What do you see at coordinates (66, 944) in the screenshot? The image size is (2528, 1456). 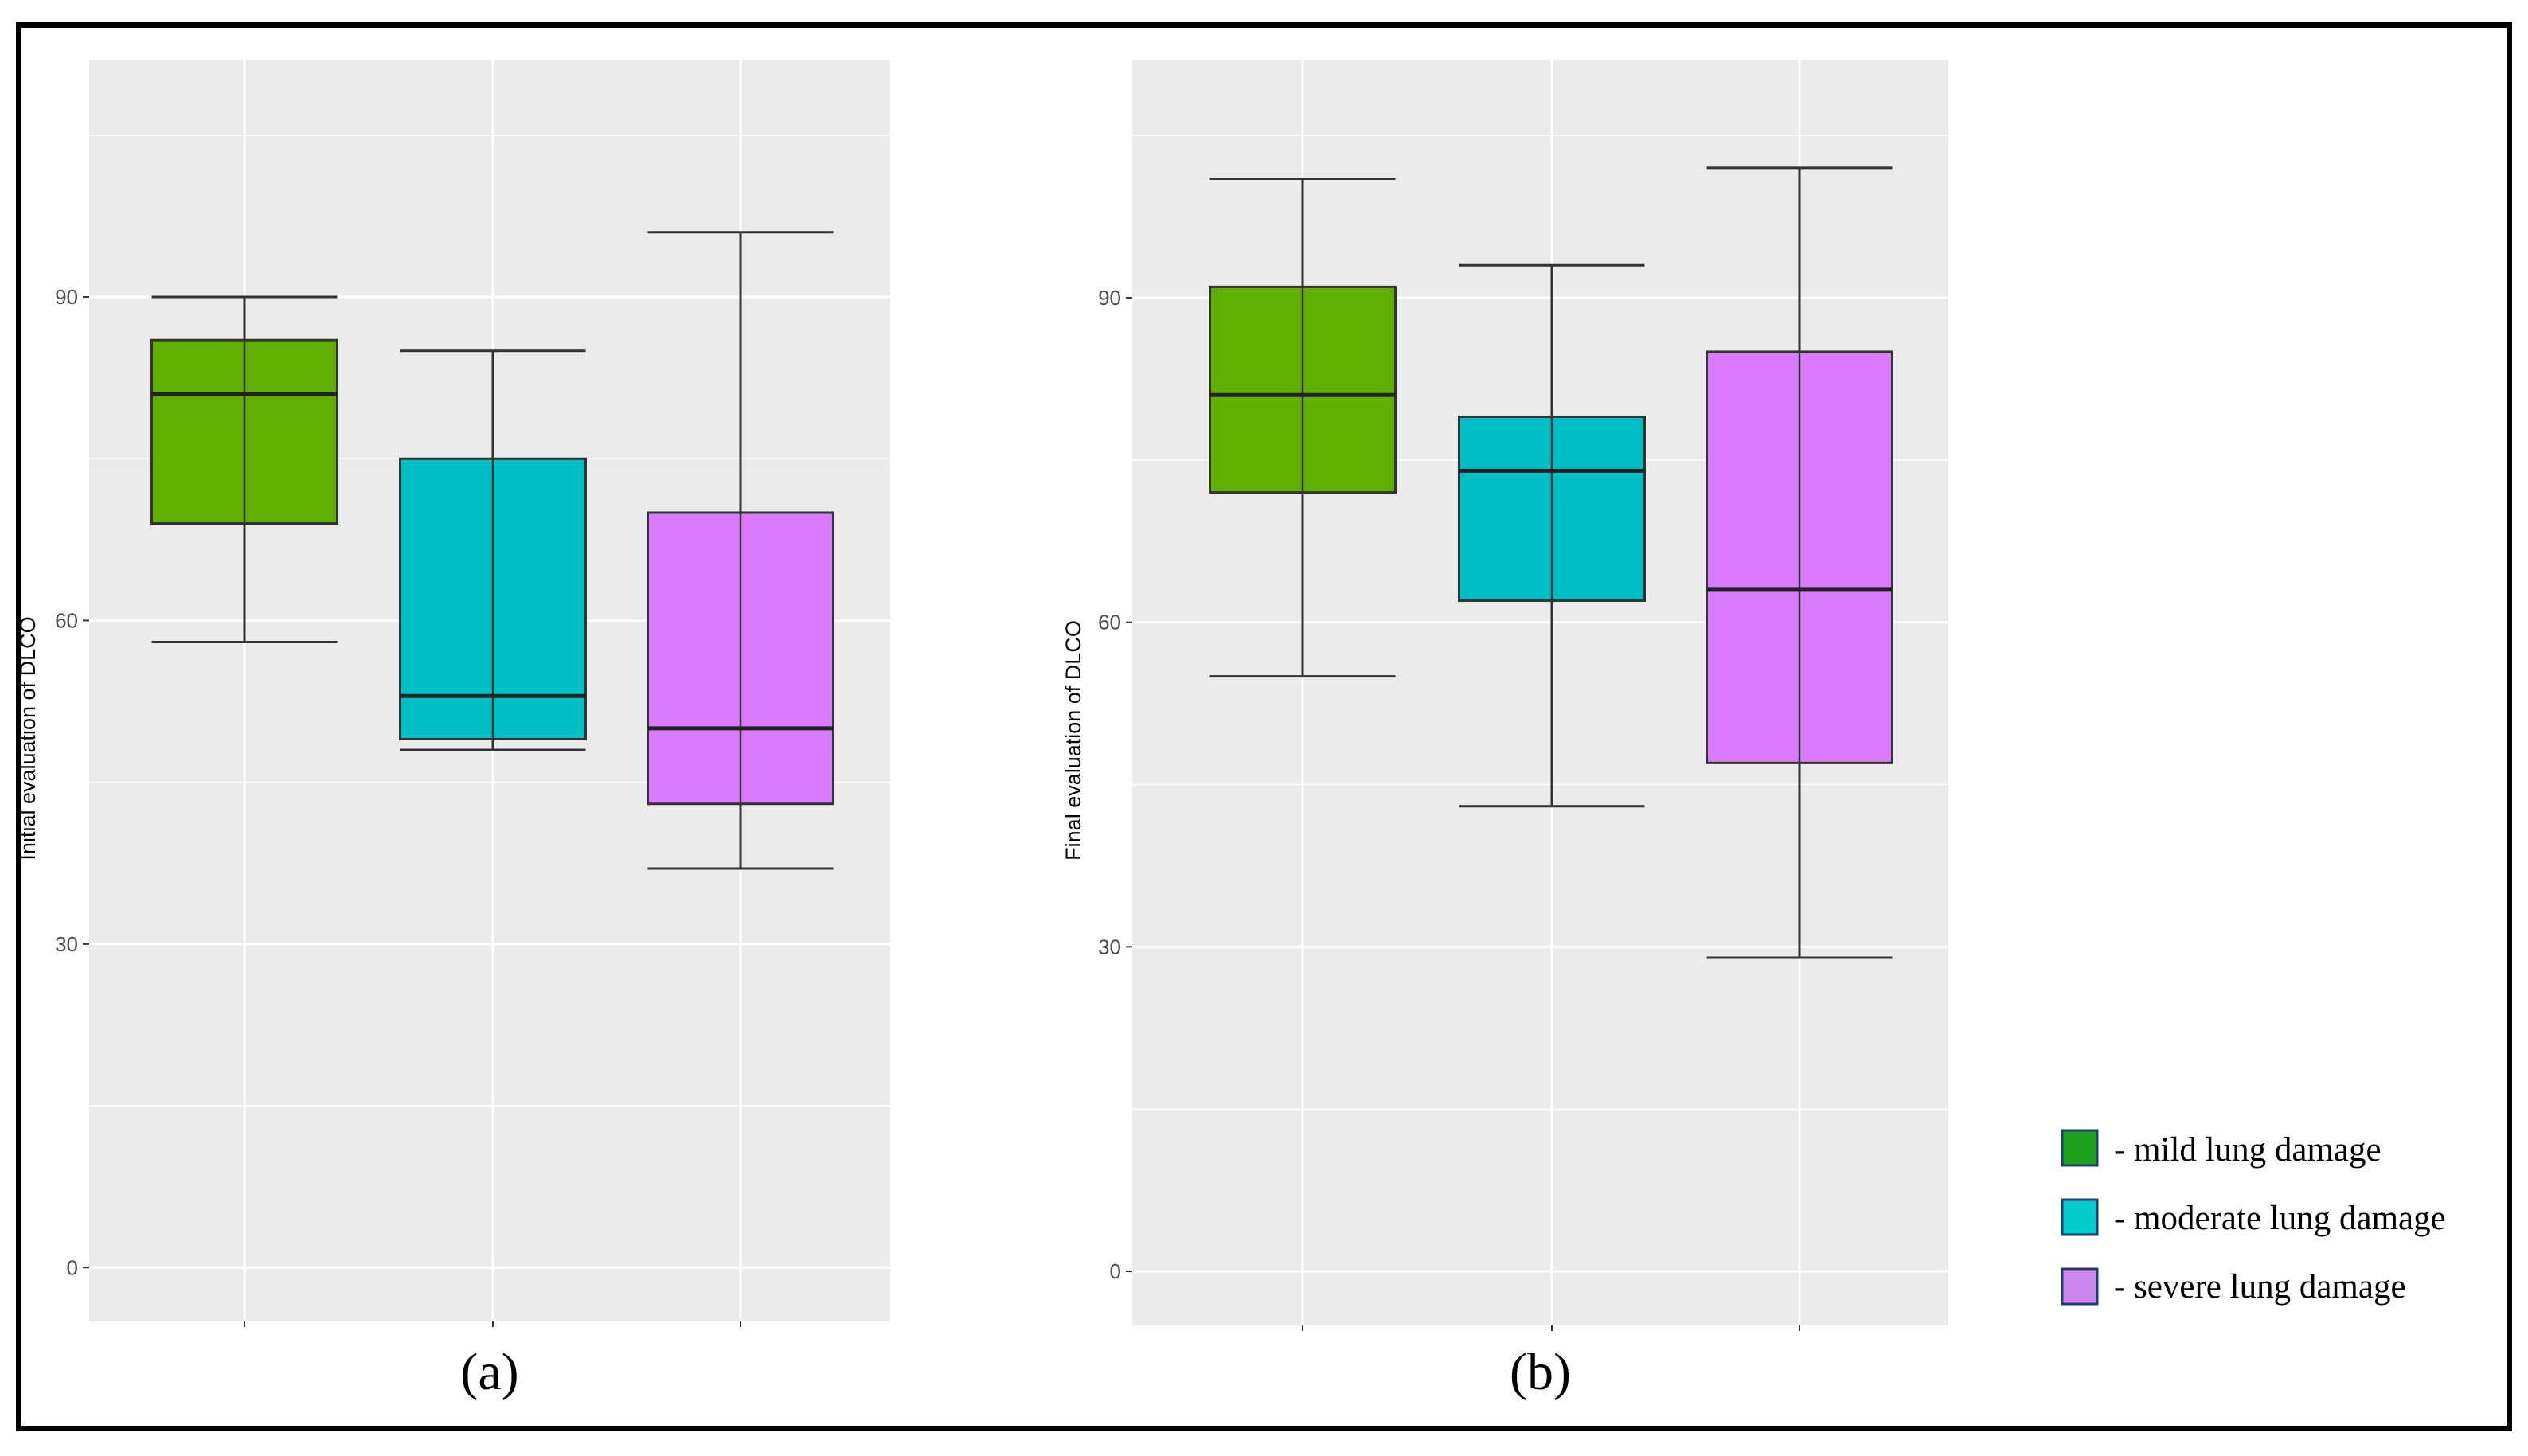 I see `panel-a-y-tick-label: 30` at bounding box center [66, 944].